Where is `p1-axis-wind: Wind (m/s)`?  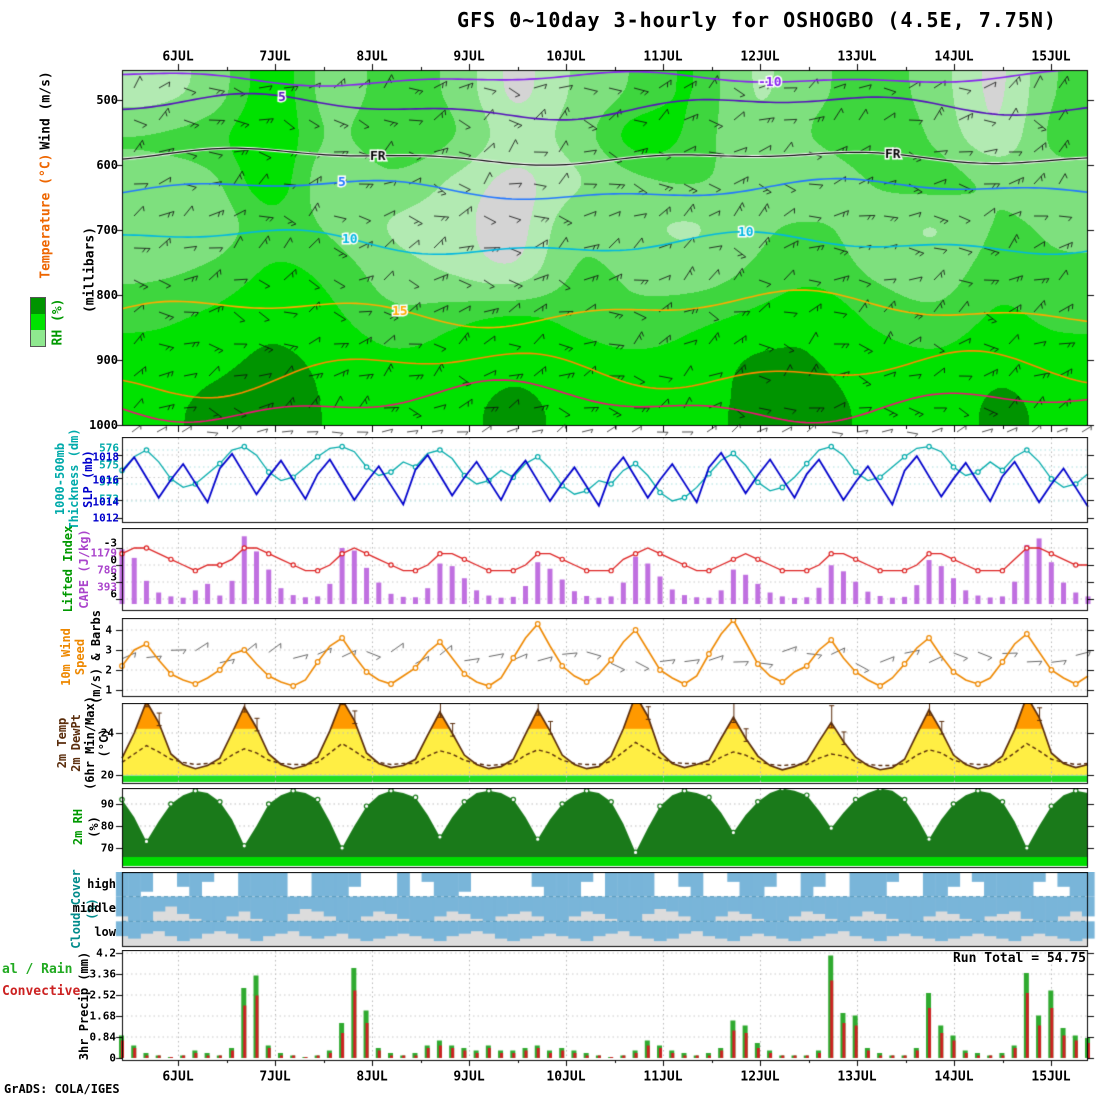
p1-axis-wind: Wind (m/s) is located at coordinates (46, 110).